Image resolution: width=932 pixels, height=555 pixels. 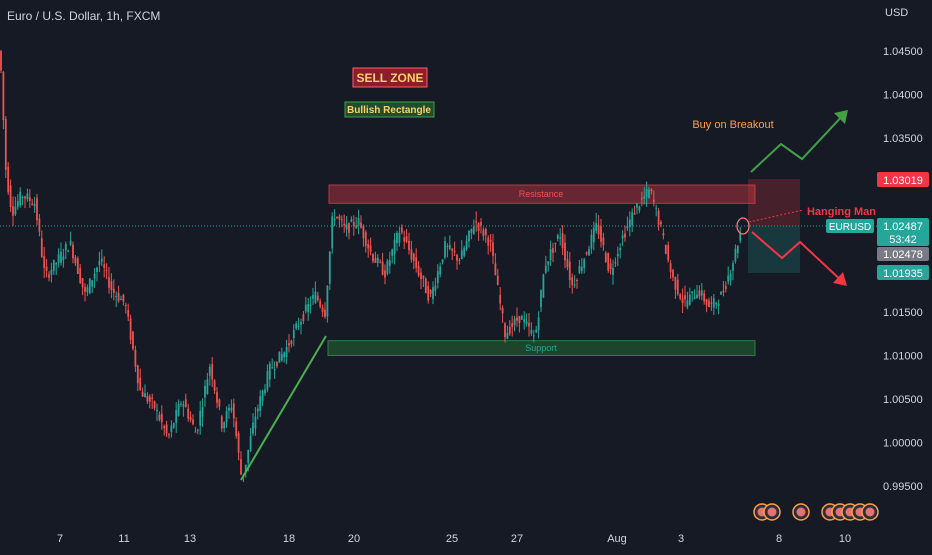 What do you see at coordinates (798, 142) in the screenshot?
I see `arrow-up-path` at bounding box center [798, 142].